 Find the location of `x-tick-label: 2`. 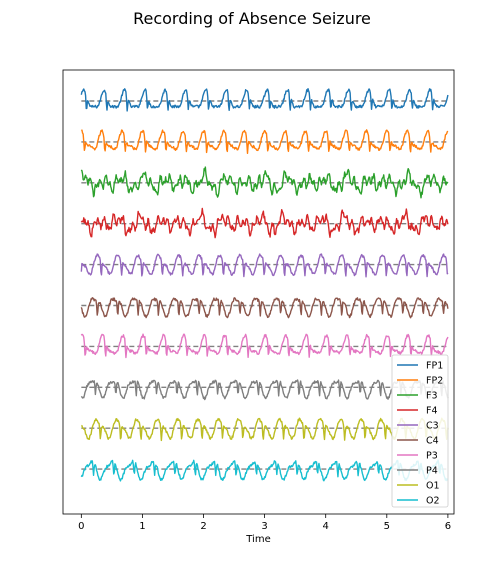

x-tick-label: 2 is located at coordinates (203, 526).